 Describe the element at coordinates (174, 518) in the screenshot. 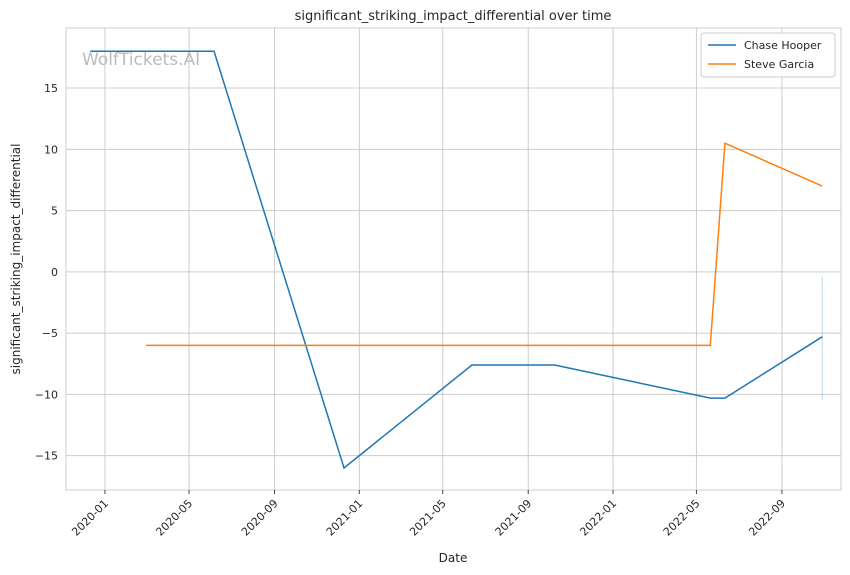

I see `x-tick-label: 2020-05` at that location.